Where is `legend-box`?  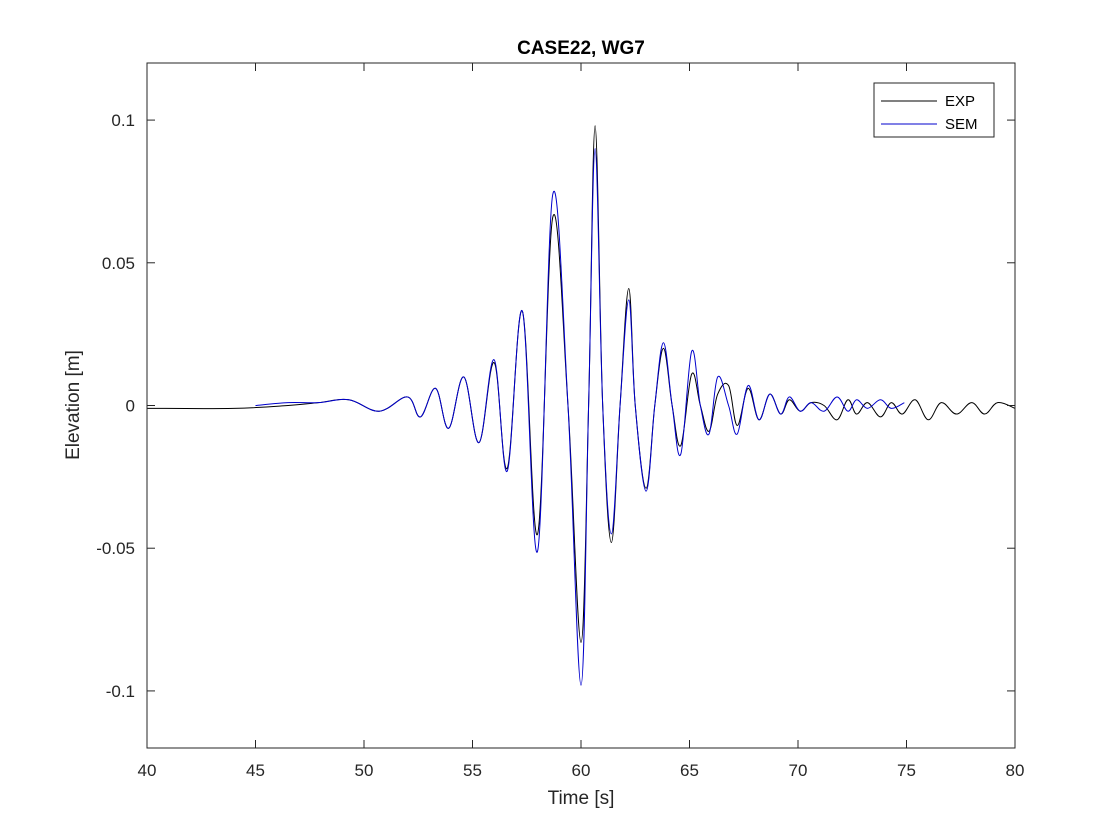
legend-box is located at coordinates (934, 110).